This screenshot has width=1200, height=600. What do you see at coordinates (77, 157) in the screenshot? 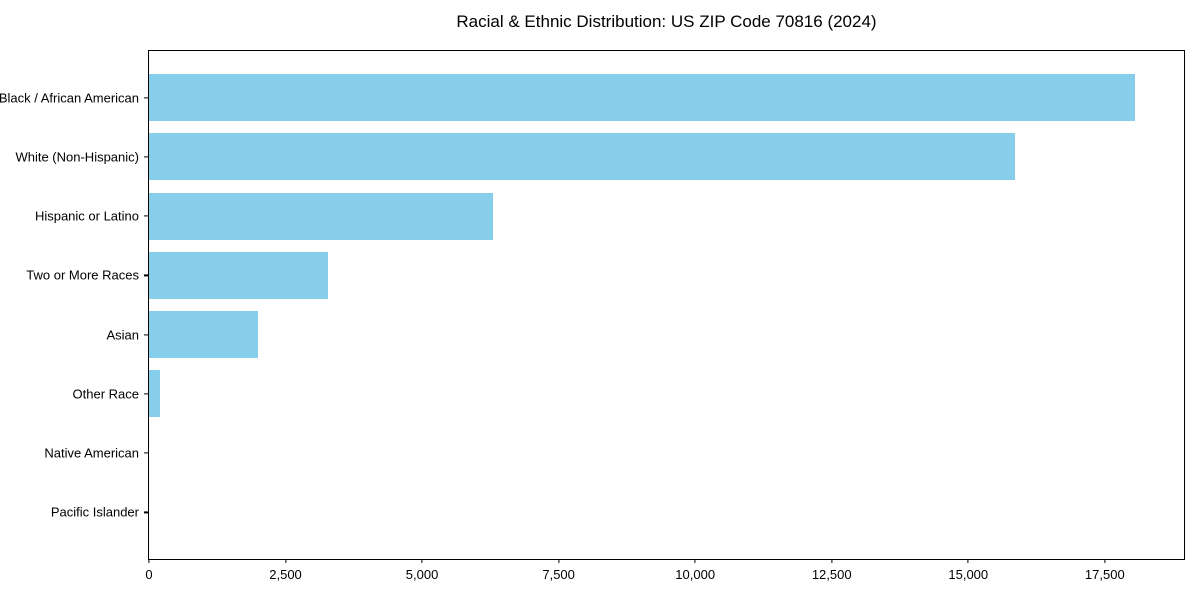
I see `y-label-white-non-hispanic: White (Non-Hispanic)` at bounding box center [77, 157].